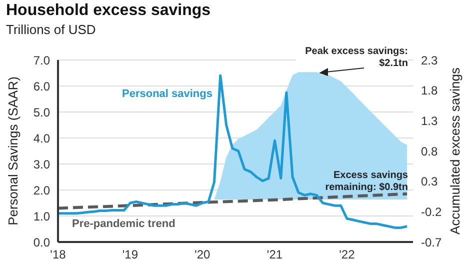  What do you see at coordinates (274, 255) in the screenshot?
I see `x-tick-label: '21` at bounding box center [274, 255].